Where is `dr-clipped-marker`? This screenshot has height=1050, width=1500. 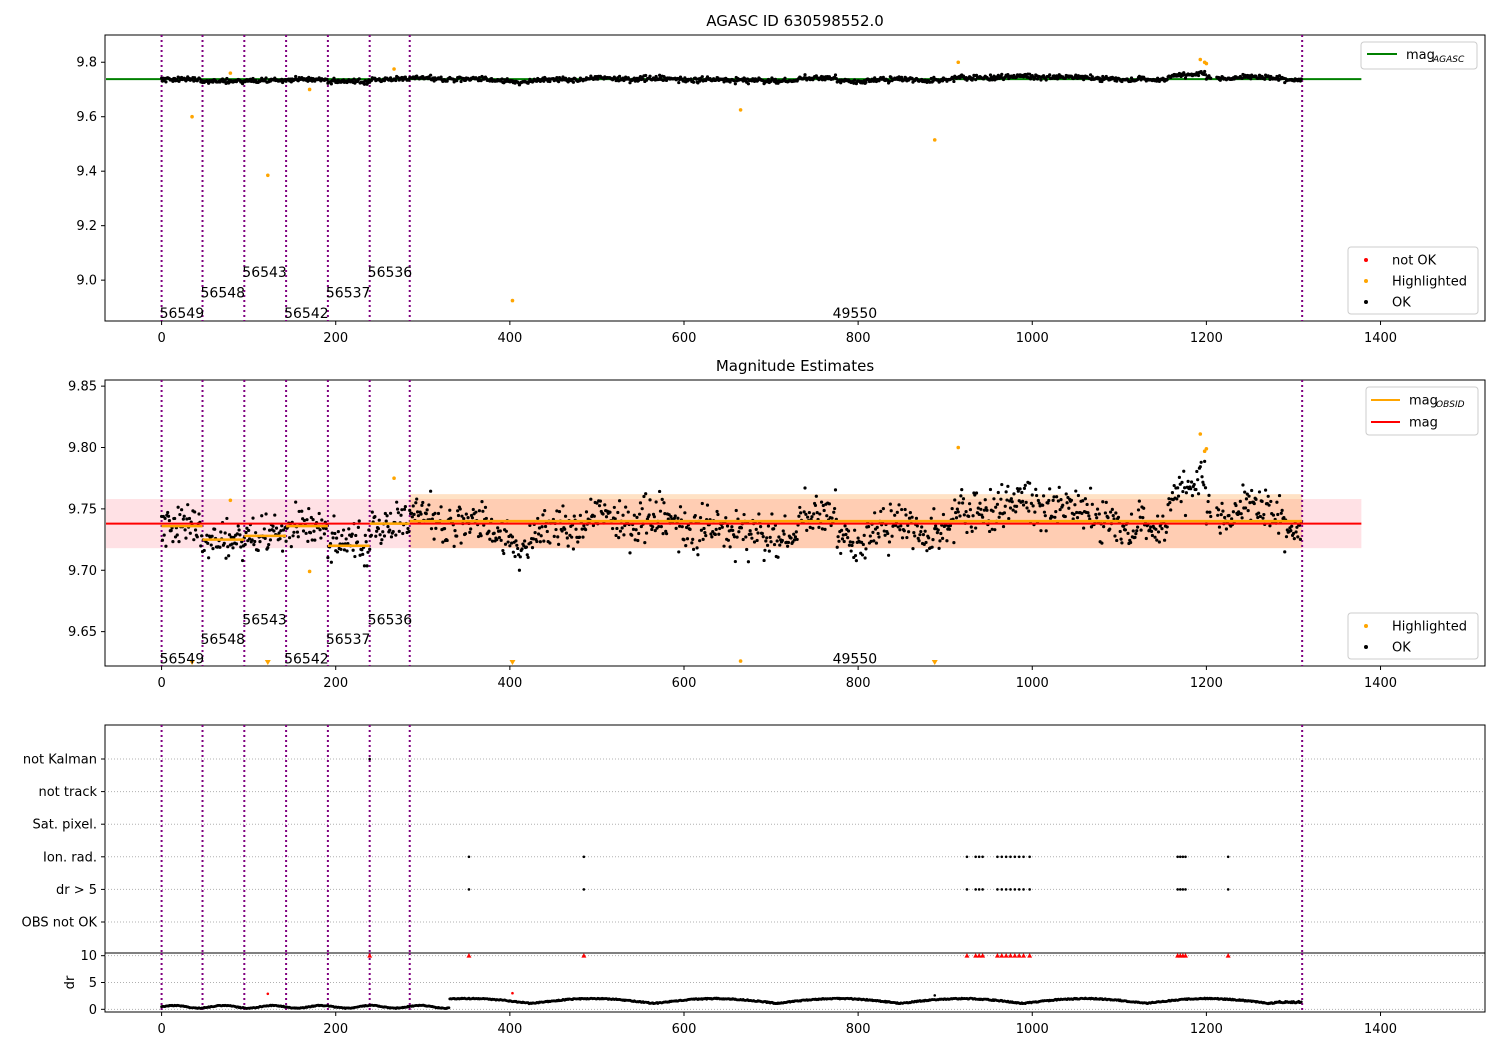 dr-clipped-marker is located at coordinates (370, 955).